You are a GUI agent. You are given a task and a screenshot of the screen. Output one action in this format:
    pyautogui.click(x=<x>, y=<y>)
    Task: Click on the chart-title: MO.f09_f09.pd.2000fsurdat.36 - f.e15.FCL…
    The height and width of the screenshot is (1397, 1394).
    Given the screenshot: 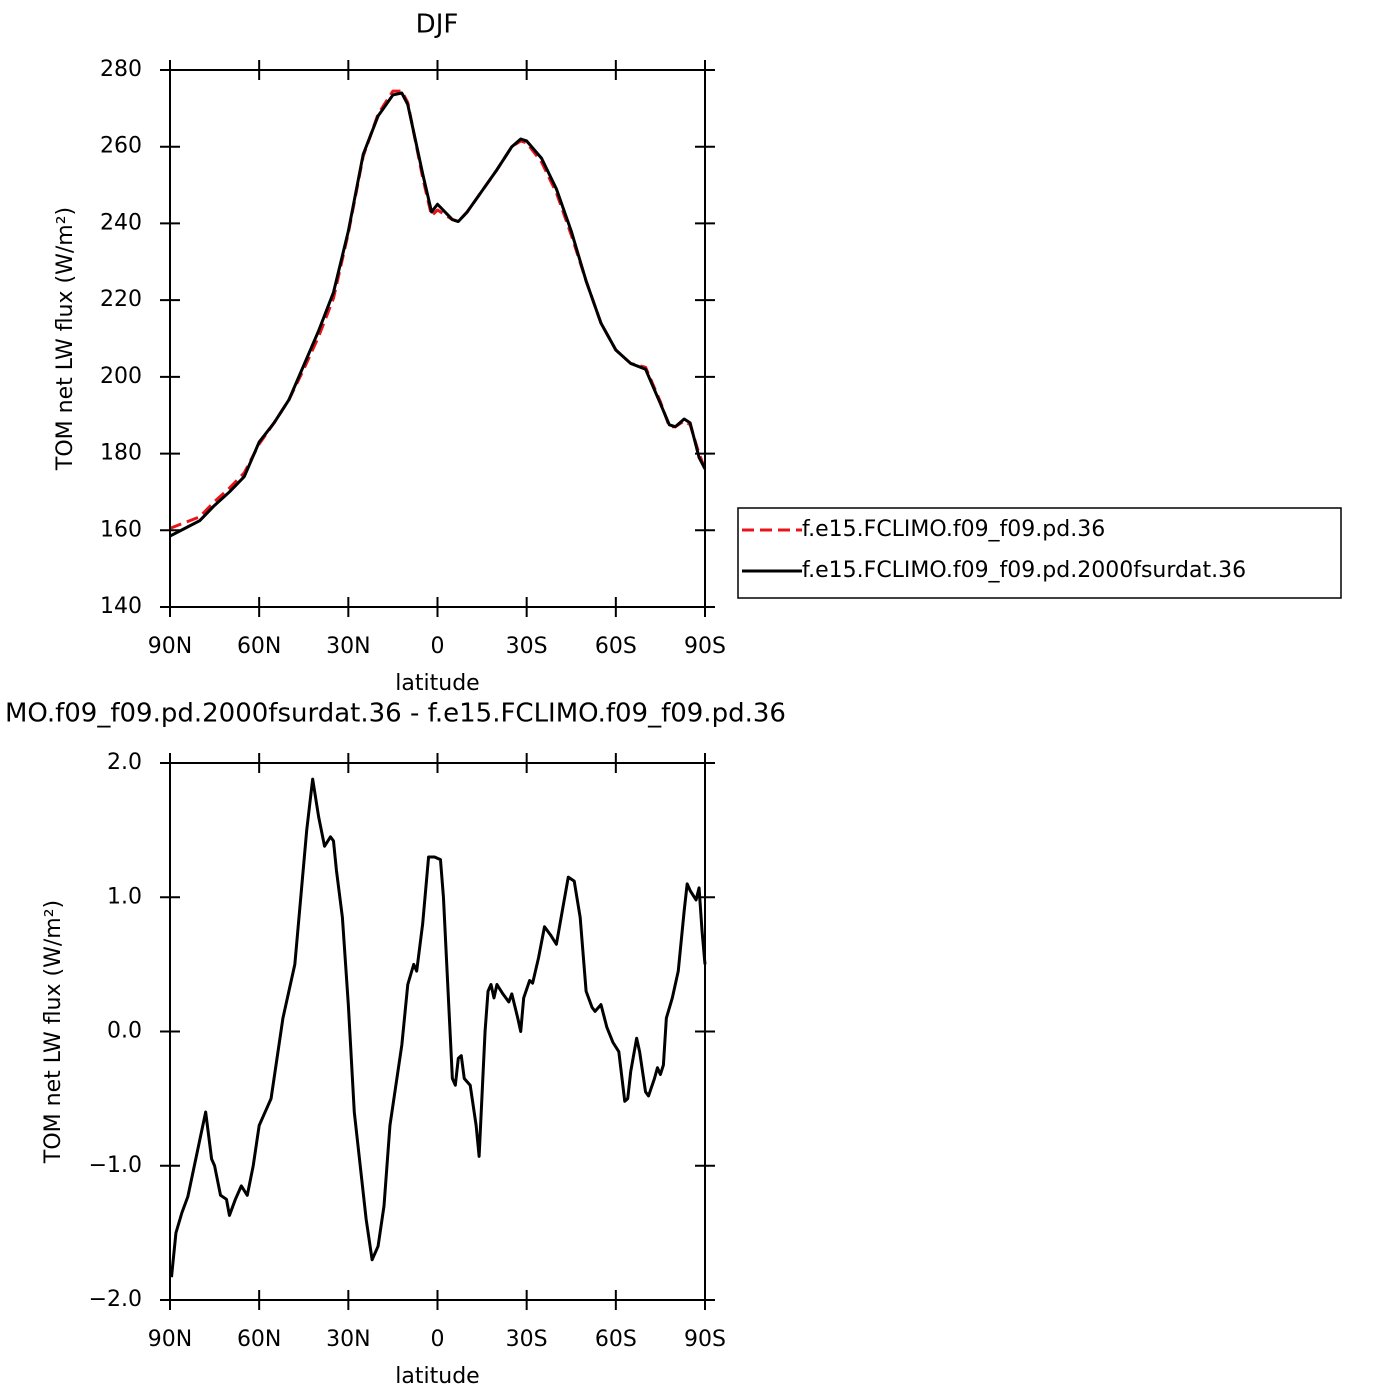 What is the action you would take?
    pyautogui.click(x=395, y=714)
    